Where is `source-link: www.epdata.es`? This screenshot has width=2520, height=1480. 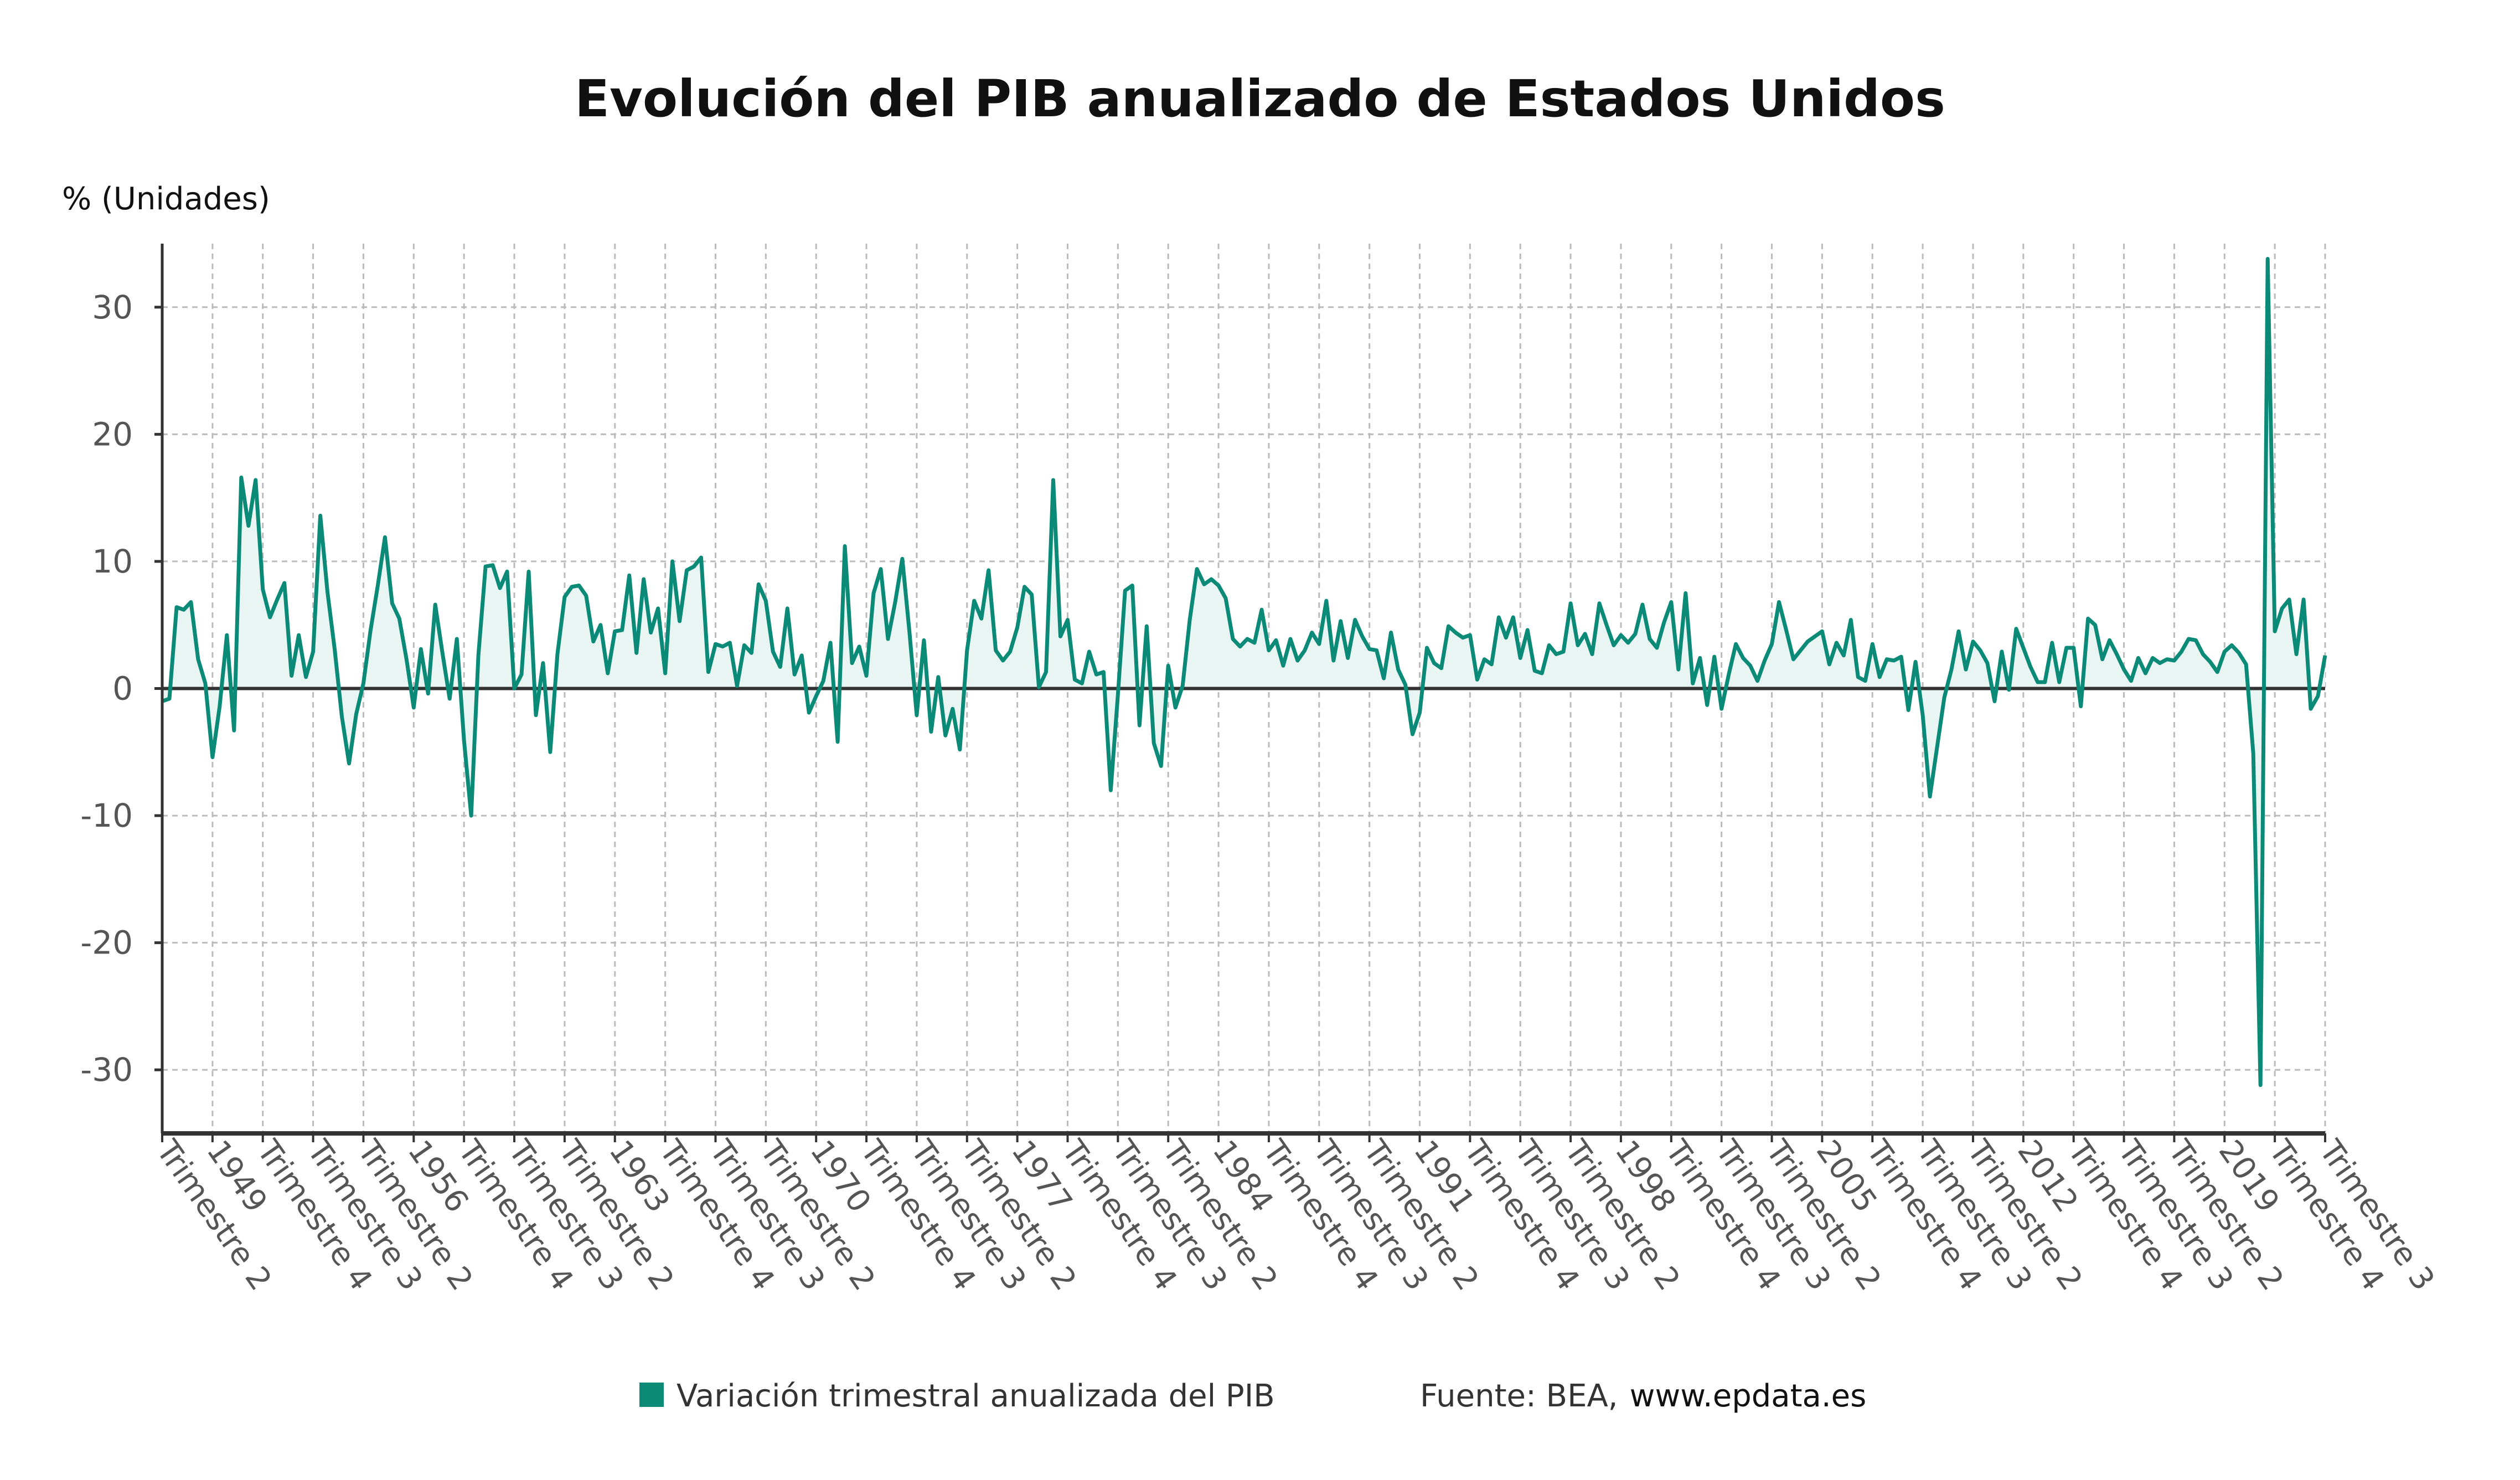
source-link: www.epdata.es is located at coordinates (1748, 1396).